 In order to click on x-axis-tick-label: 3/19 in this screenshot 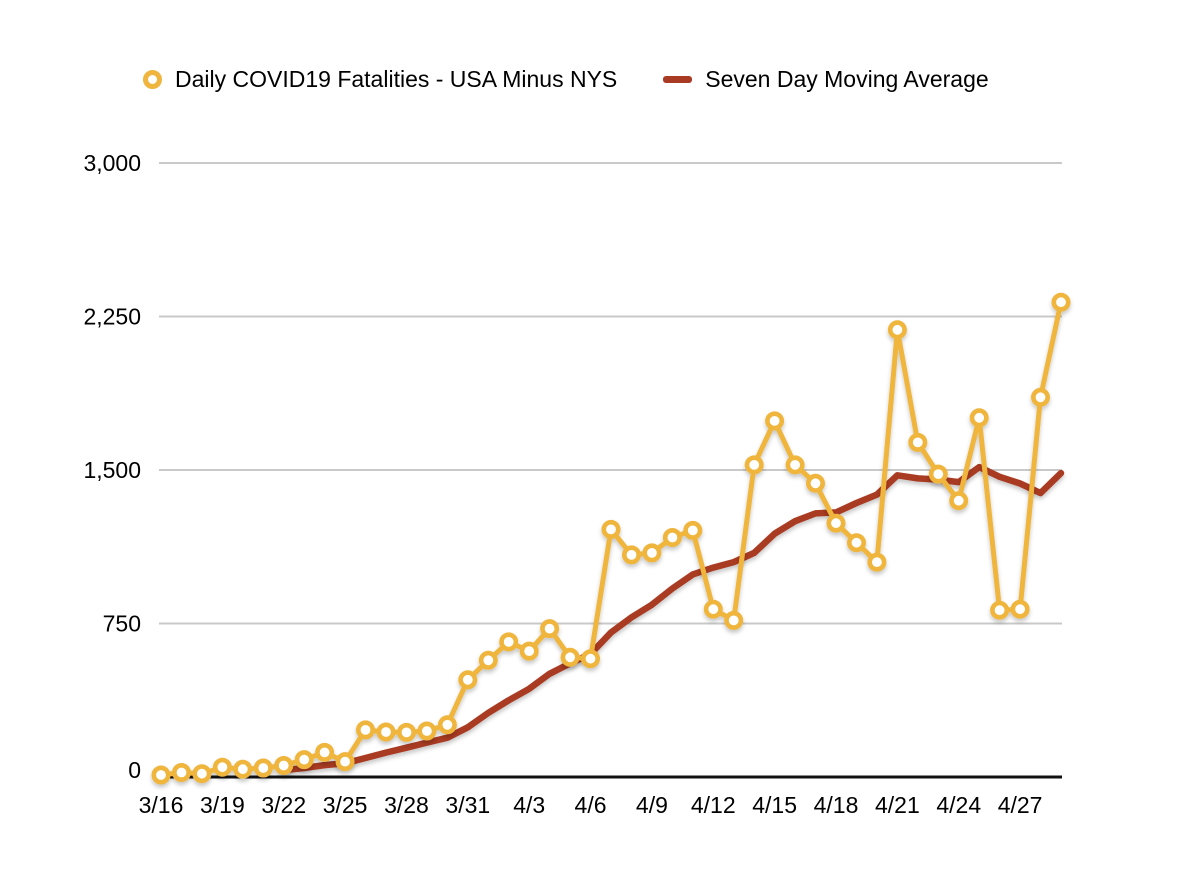, I will do `click(222, 805)`.